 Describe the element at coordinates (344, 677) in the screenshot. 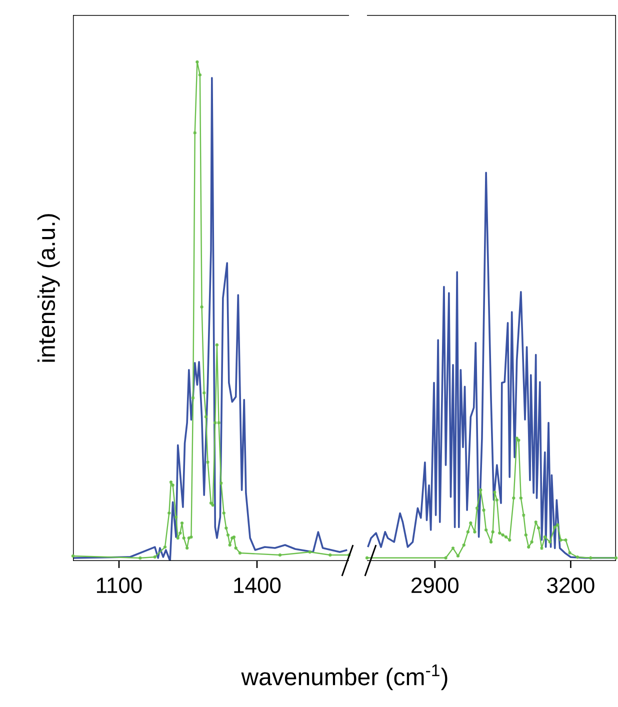

I see `x-axis-title: wavenumber (cm$^{-1}$)` at that location.